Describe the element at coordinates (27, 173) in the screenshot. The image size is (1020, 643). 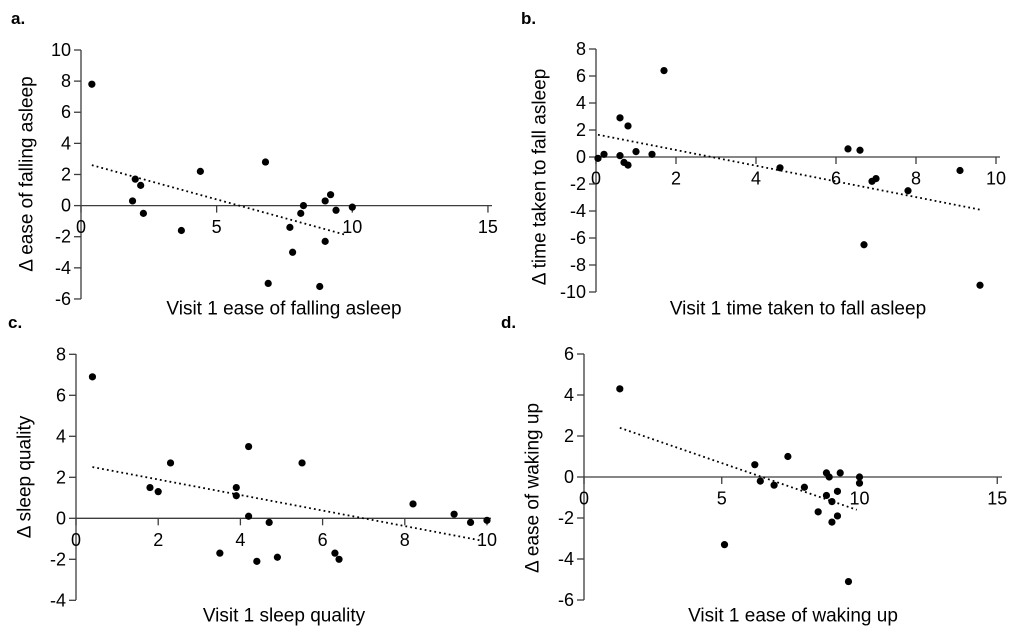
I see `y-axis-title: Δ ease of falling asleep` at that location.